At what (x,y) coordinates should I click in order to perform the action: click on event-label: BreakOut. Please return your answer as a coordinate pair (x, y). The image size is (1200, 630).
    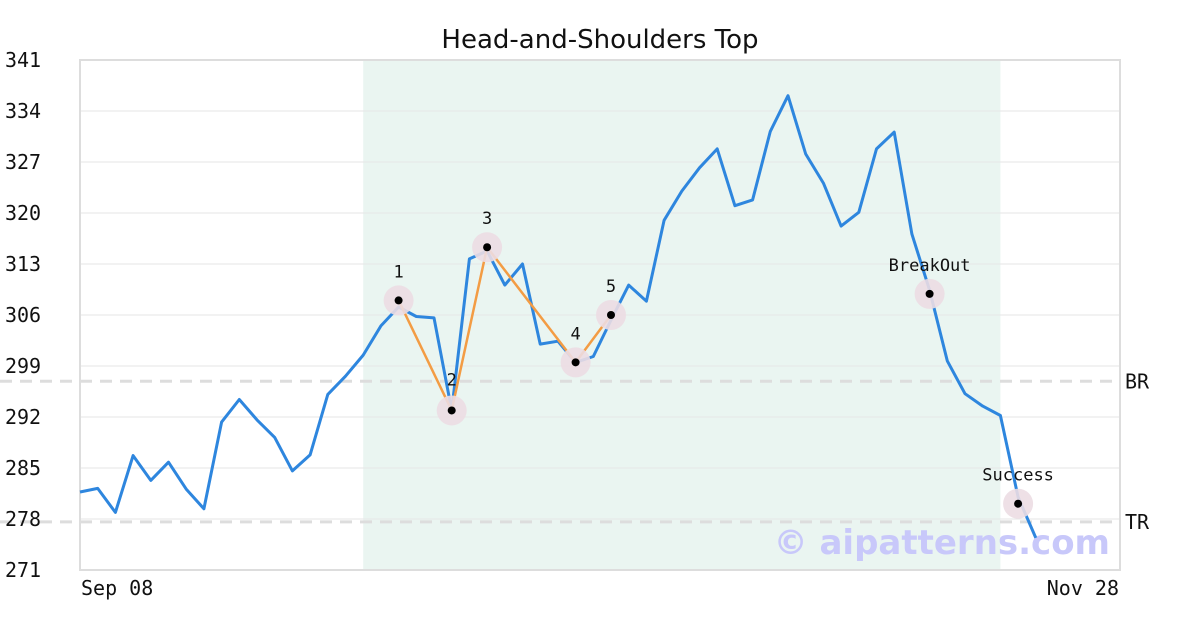
    Looking at the image, I should click on (930, 266).